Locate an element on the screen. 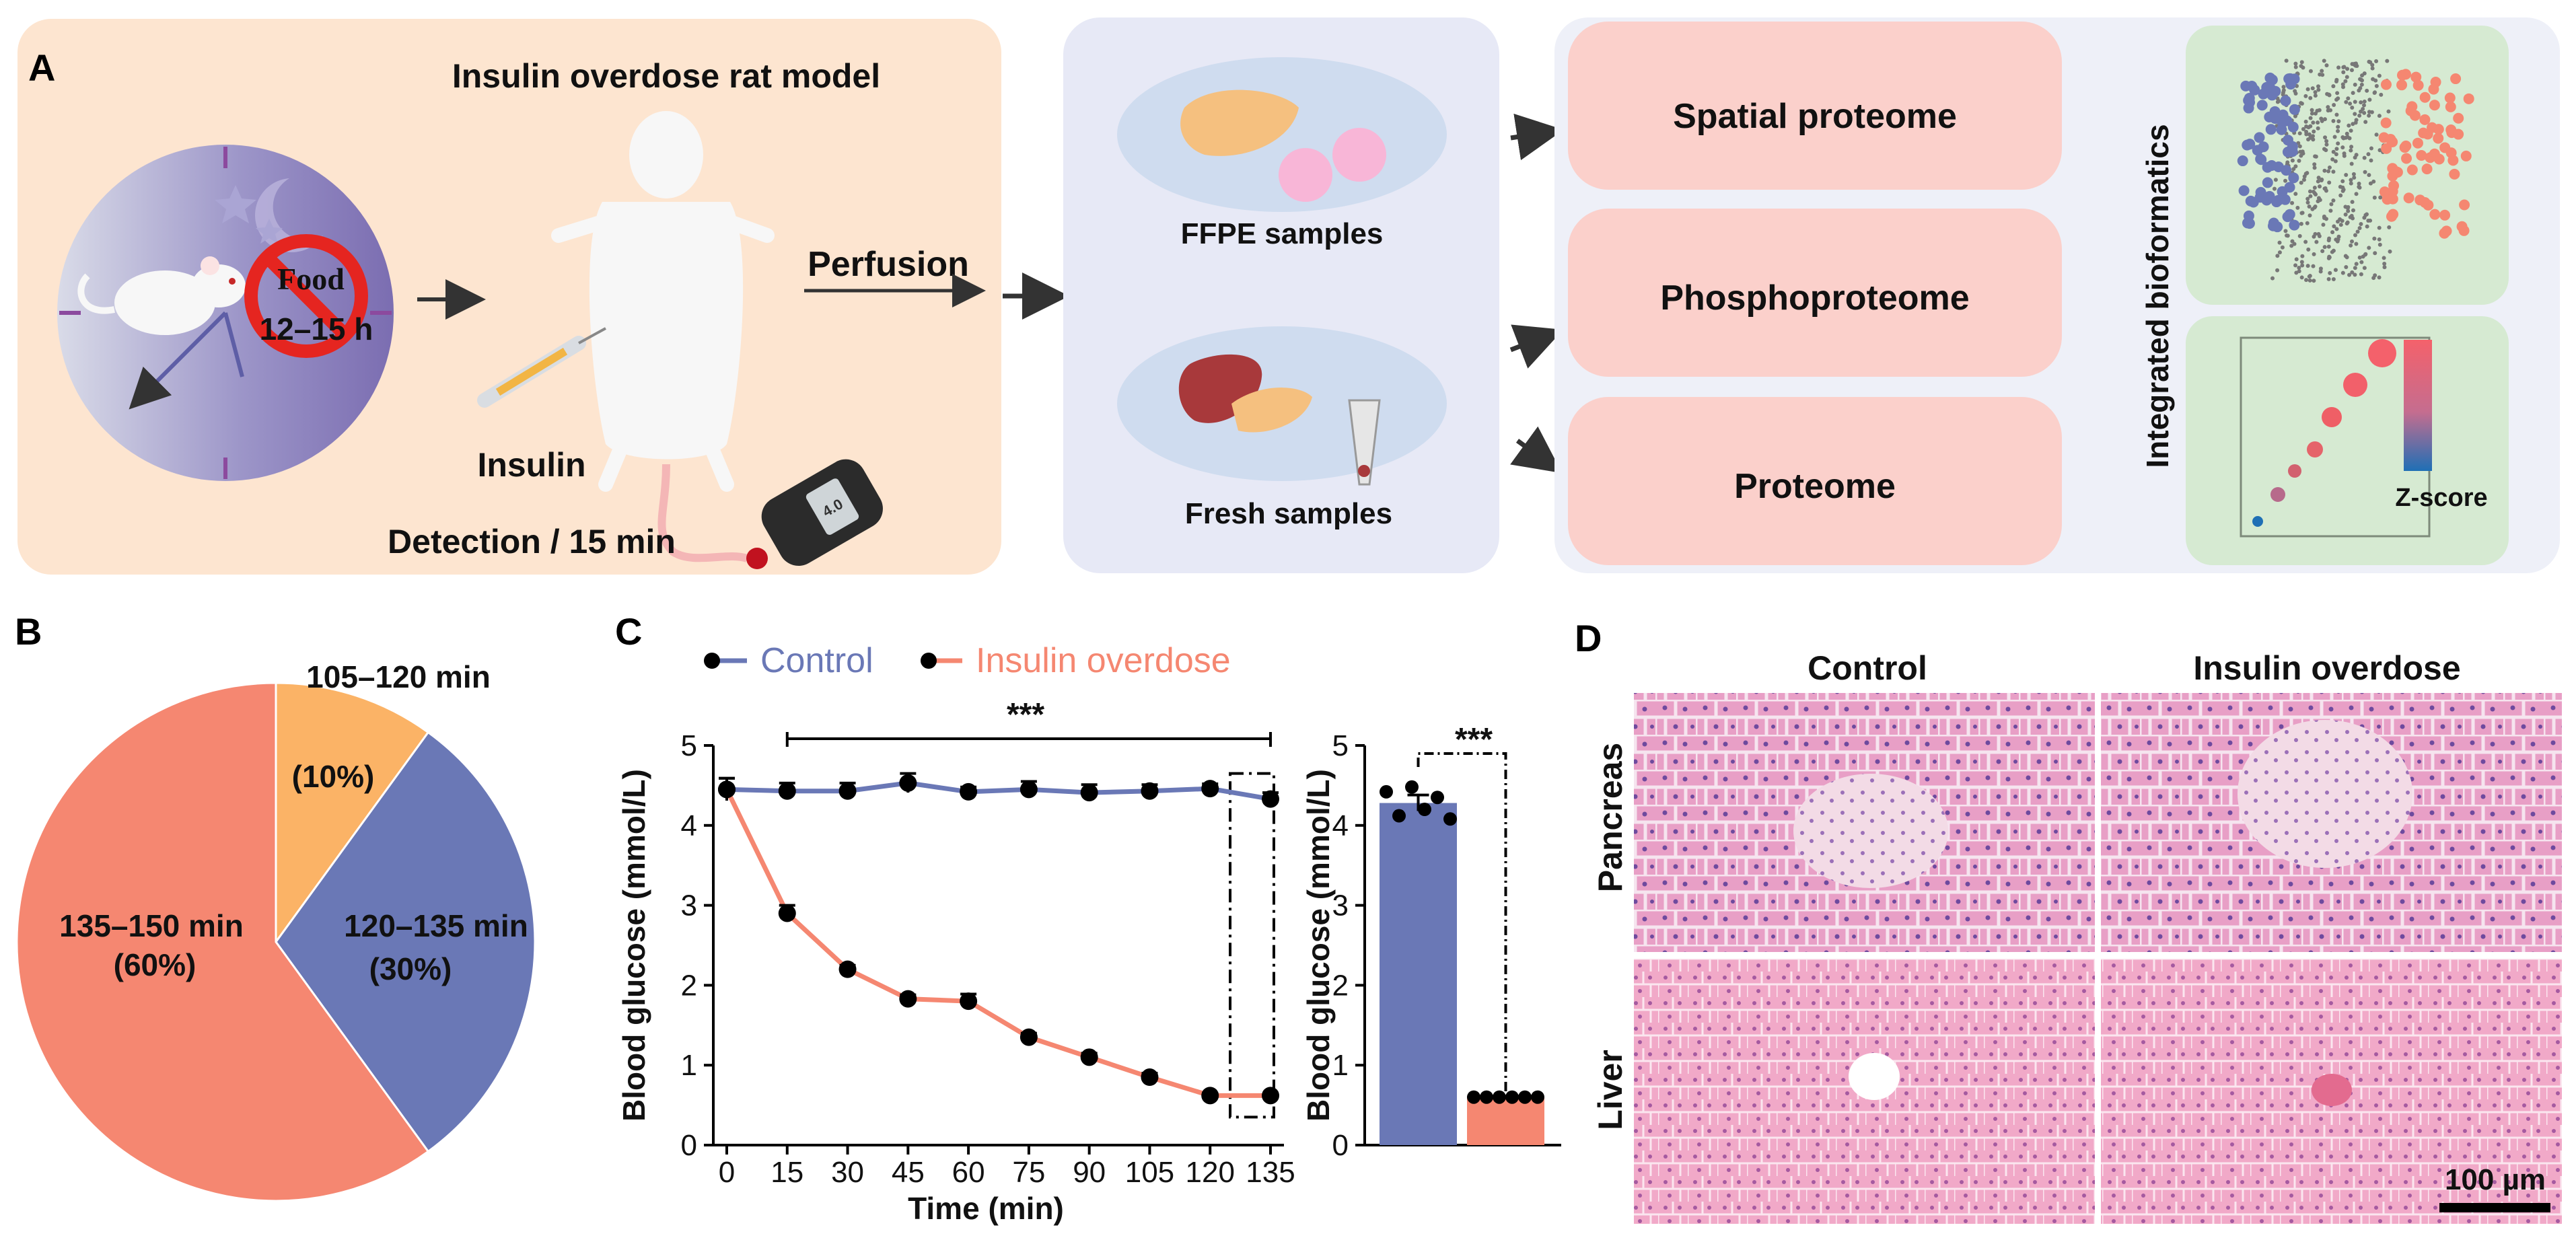 Image resolution: width=2576 pixels, height=1244 pixels. rat-body-illustration is located at coordinates (663, 340).